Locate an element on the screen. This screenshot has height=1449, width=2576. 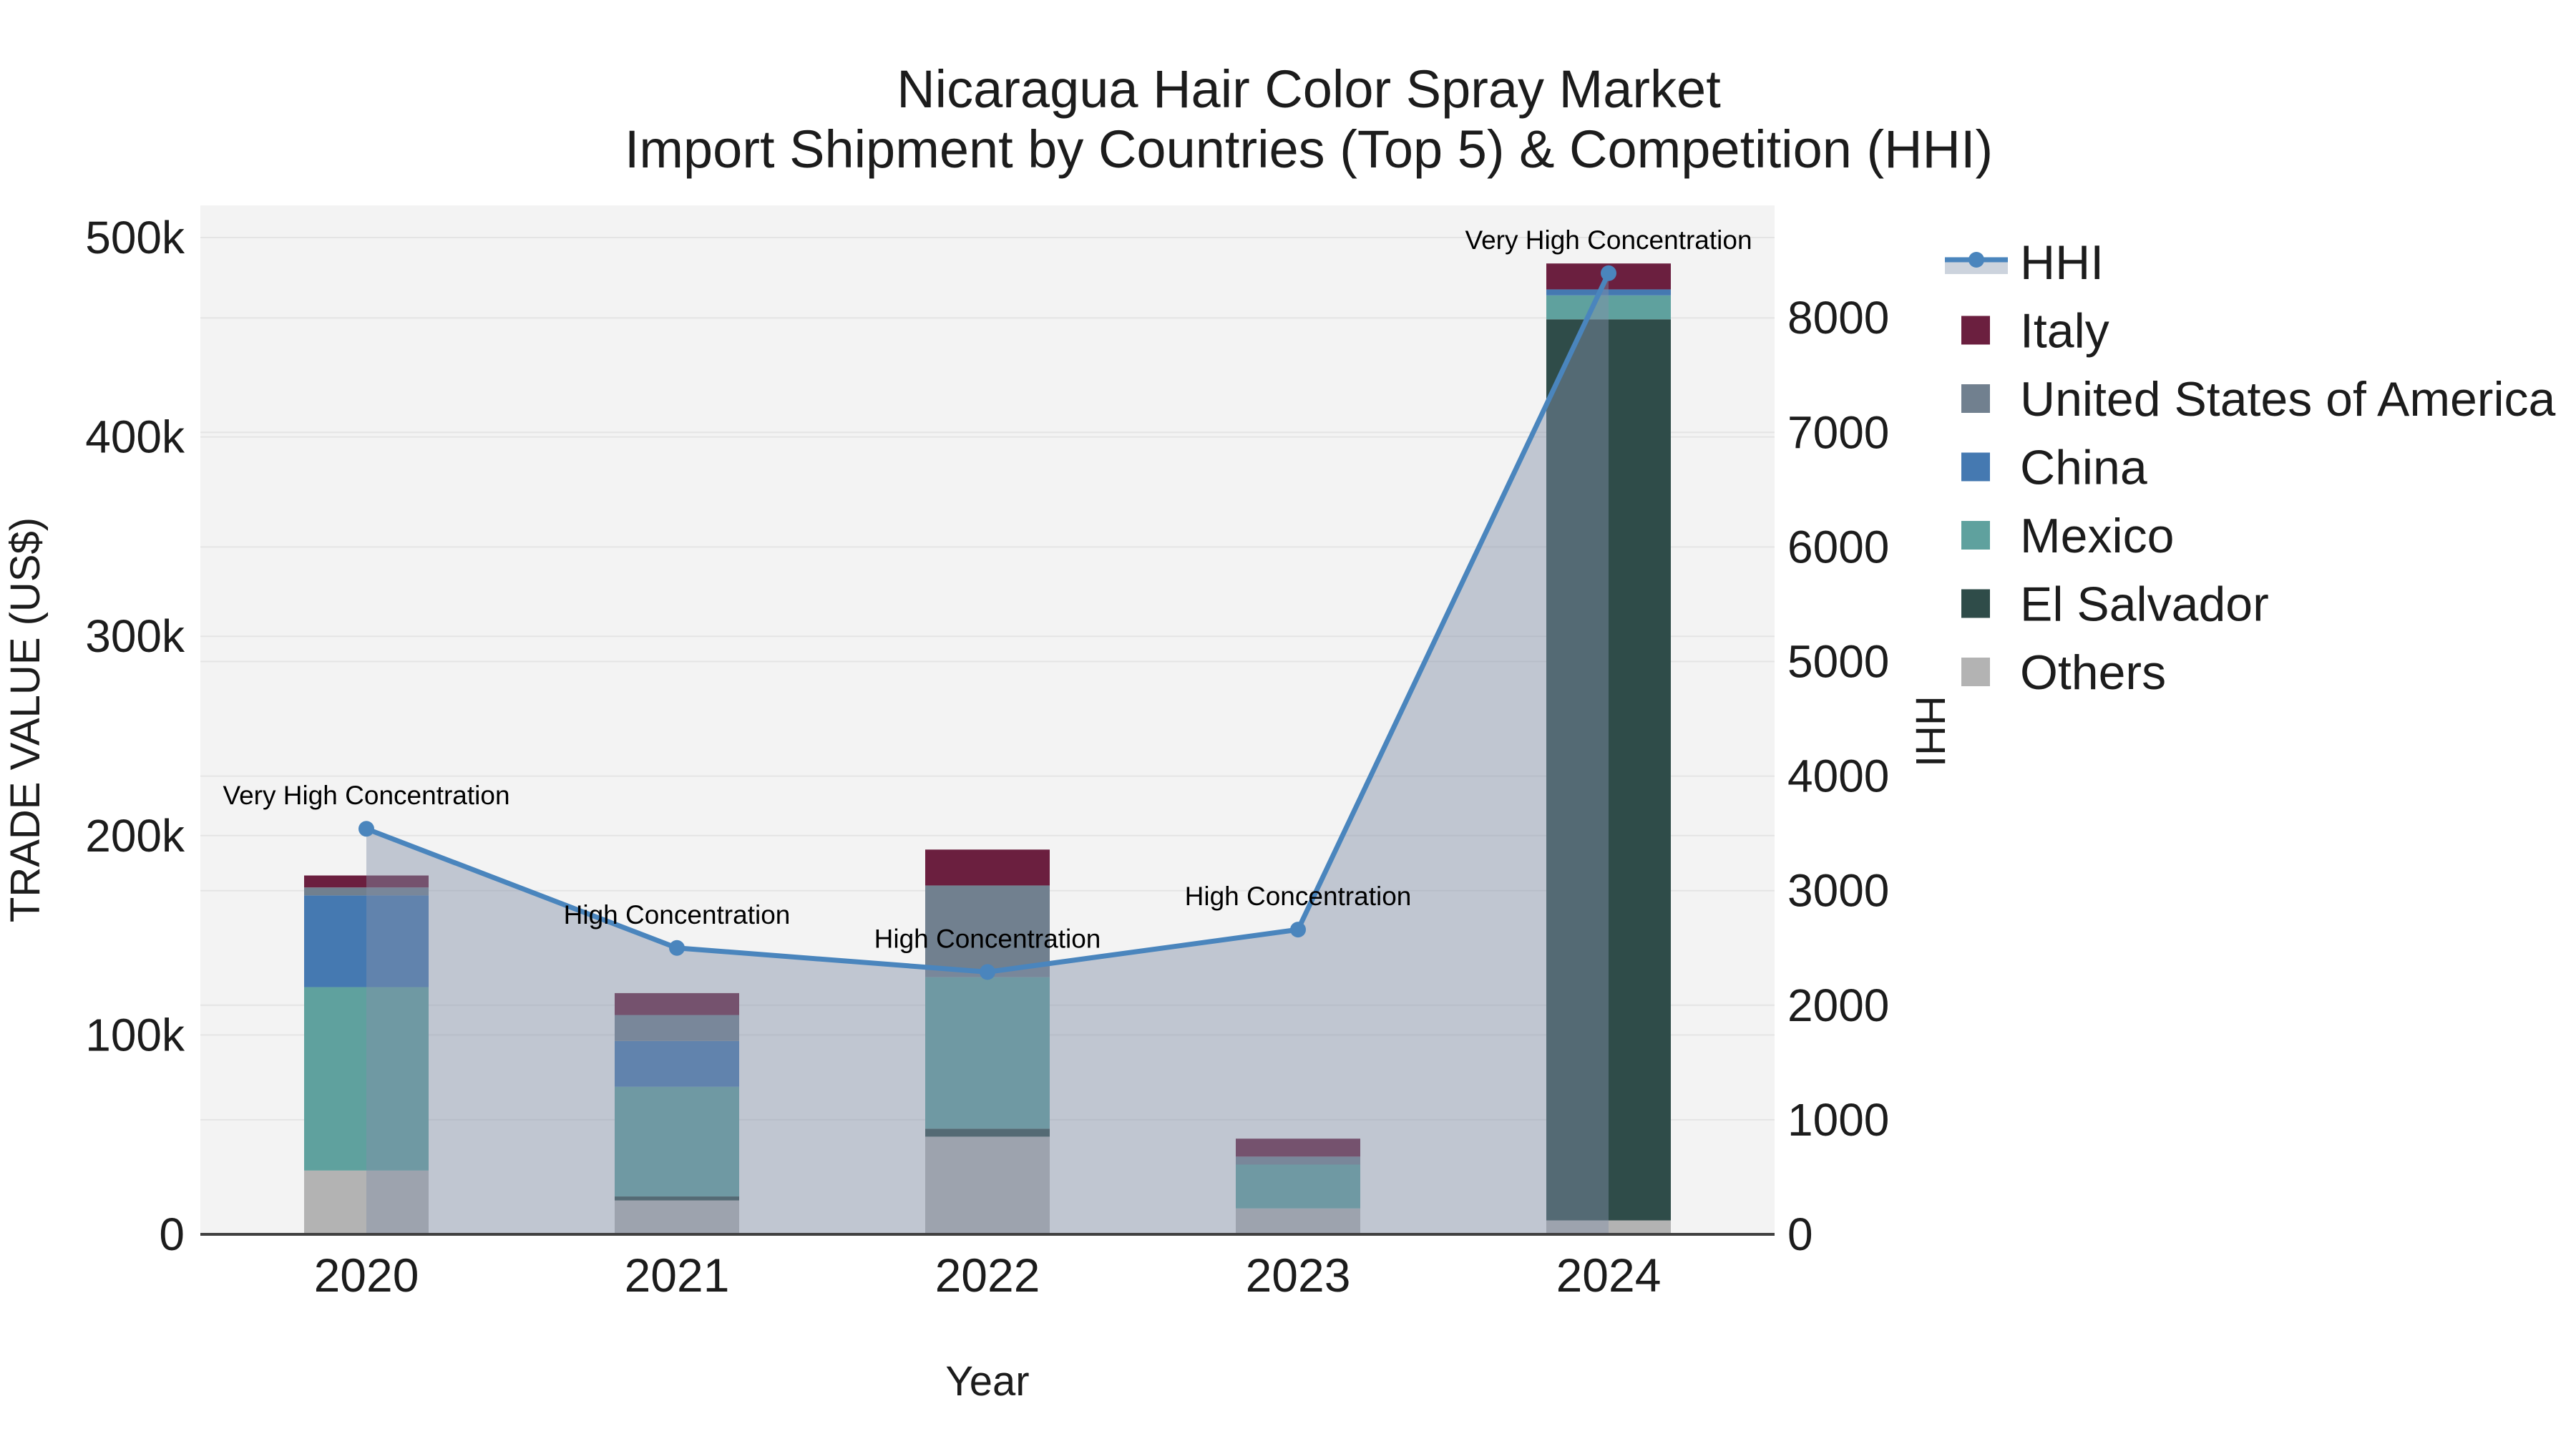
legend-label-el-salvador: El Salvador is located at coordinates (2144, 604).